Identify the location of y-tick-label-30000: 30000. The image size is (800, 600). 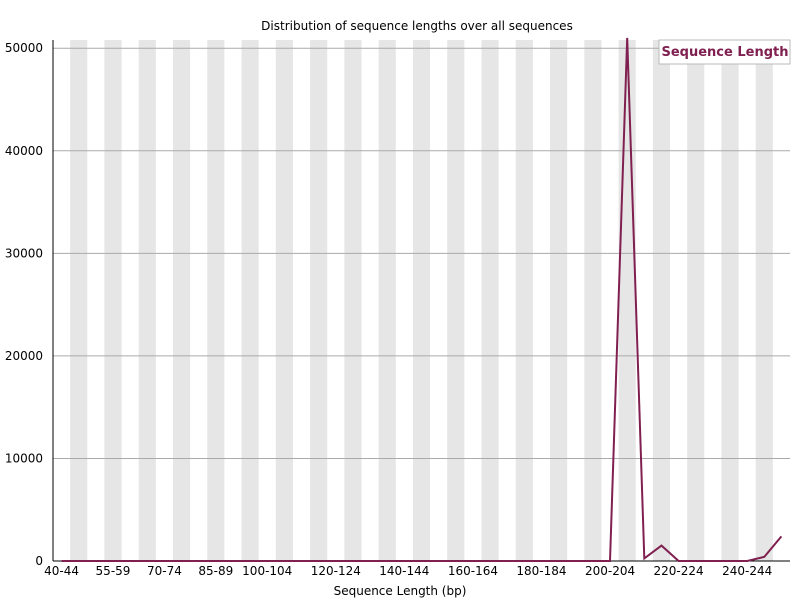
(24, 253).